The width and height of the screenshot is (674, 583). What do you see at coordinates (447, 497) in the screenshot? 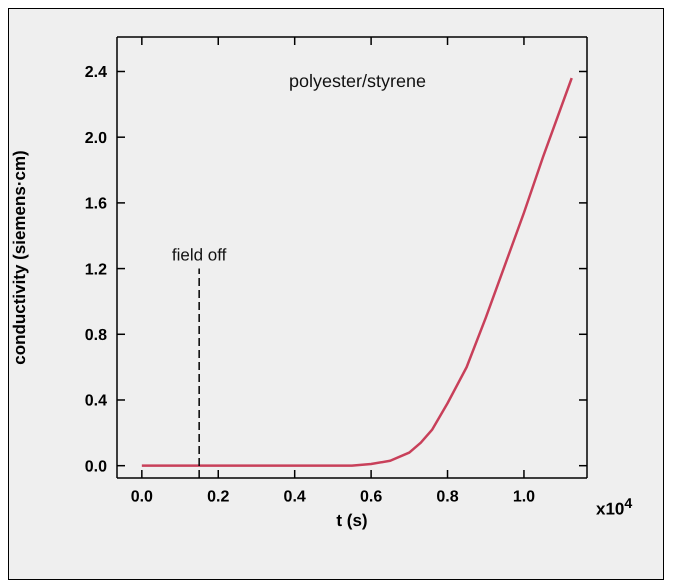
I see `x-tick-label: 0.8` at bounding box center [447, 497].